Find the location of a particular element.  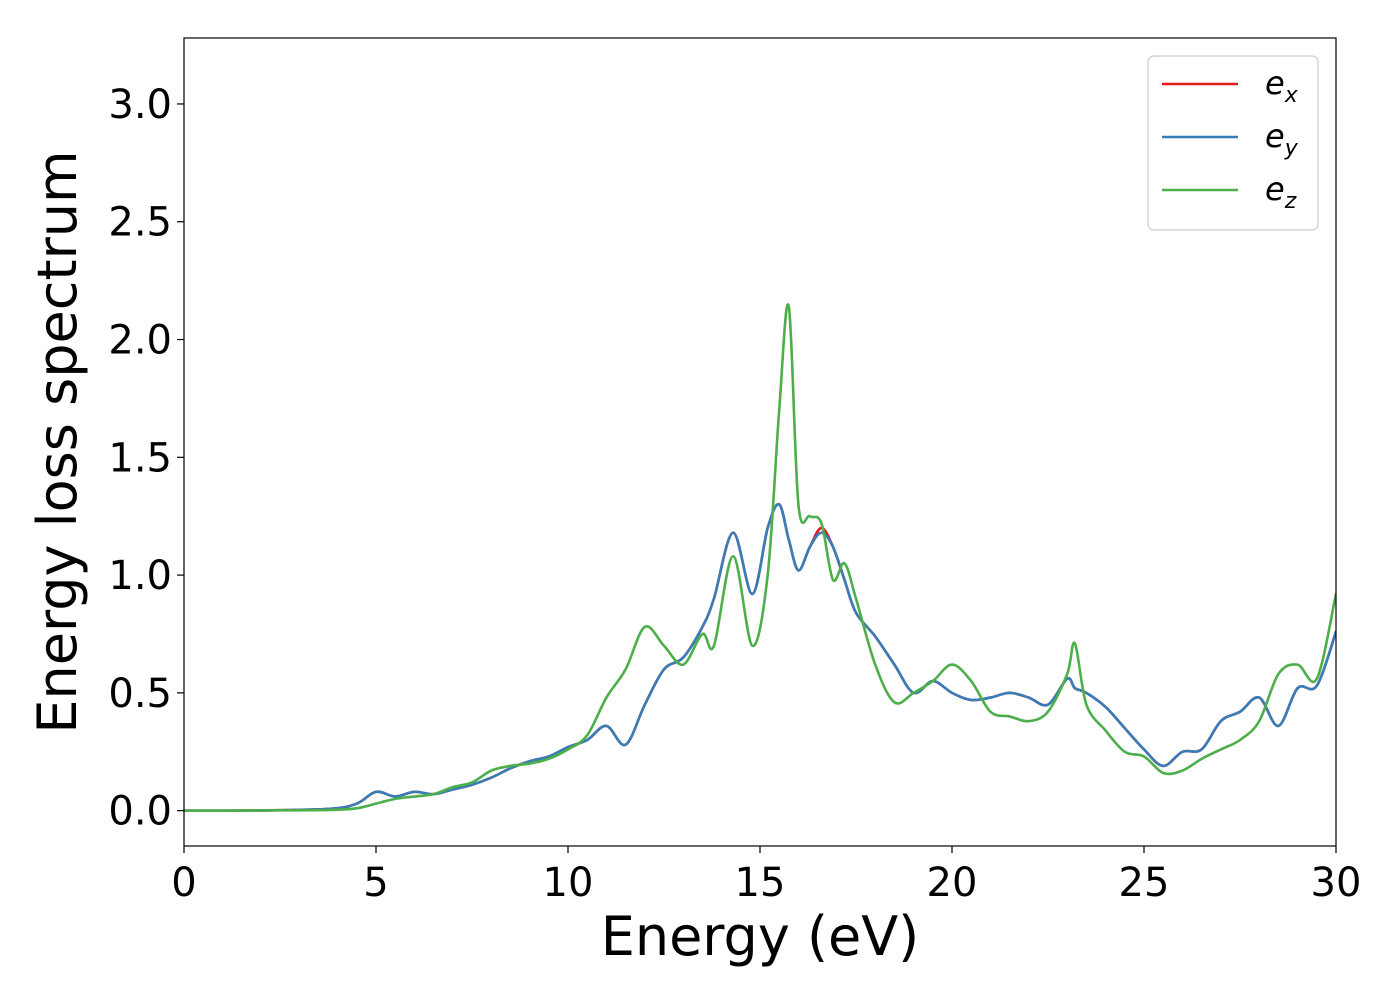

legend-label-ez: ez is located at coordinates (1281, 192).